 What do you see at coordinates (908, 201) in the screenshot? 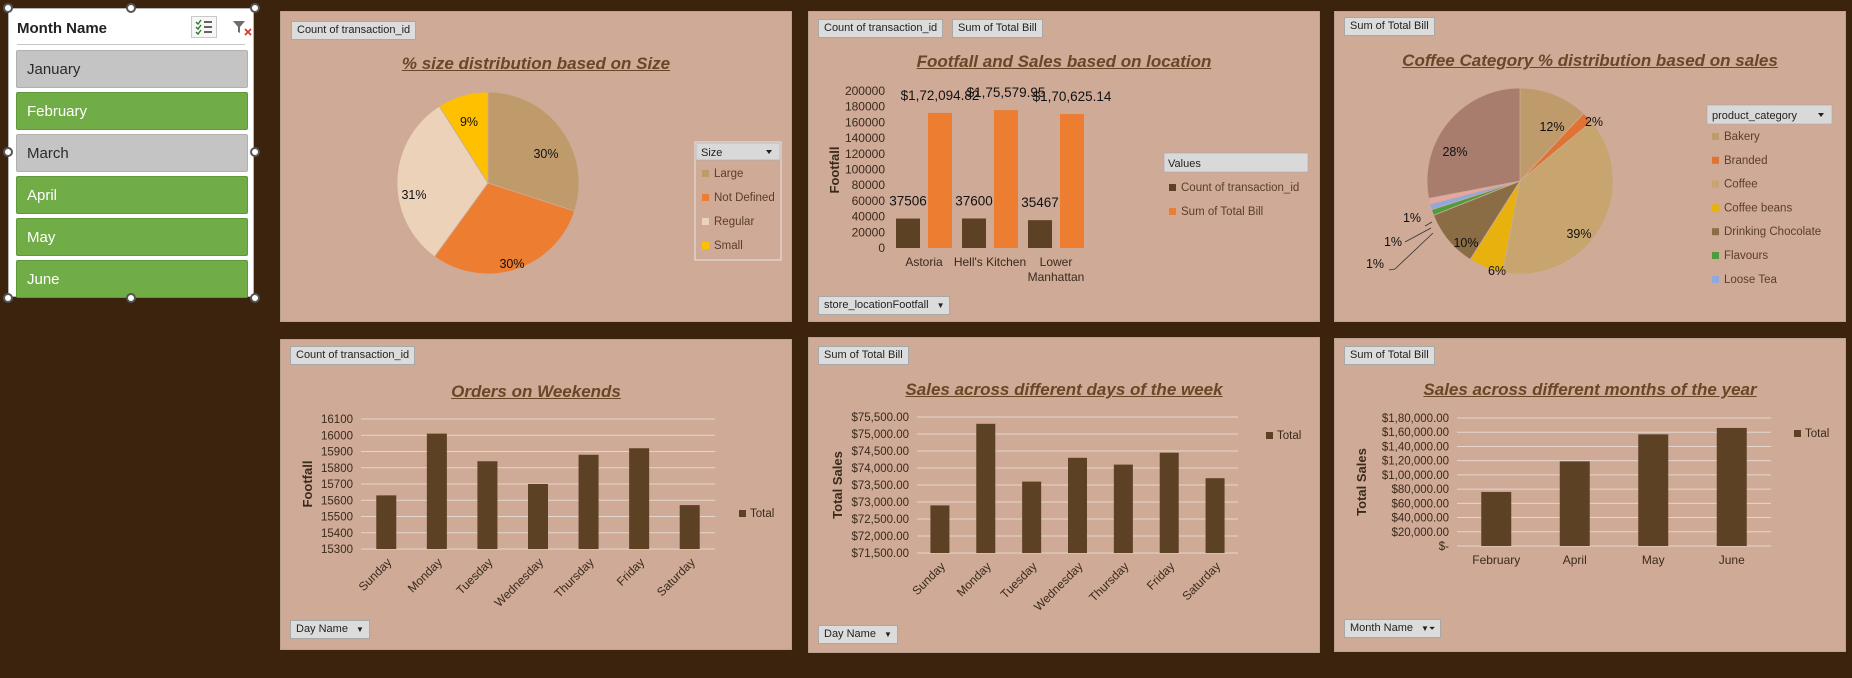
I see `data-label: 37506` at bounding box center [908, 201].